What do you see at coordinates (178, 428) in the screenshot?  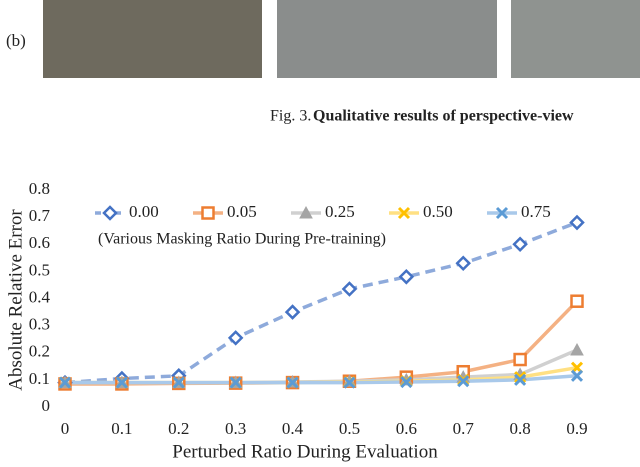 I see `x-tick-label: 0.2` at bounding box center [178, 428].